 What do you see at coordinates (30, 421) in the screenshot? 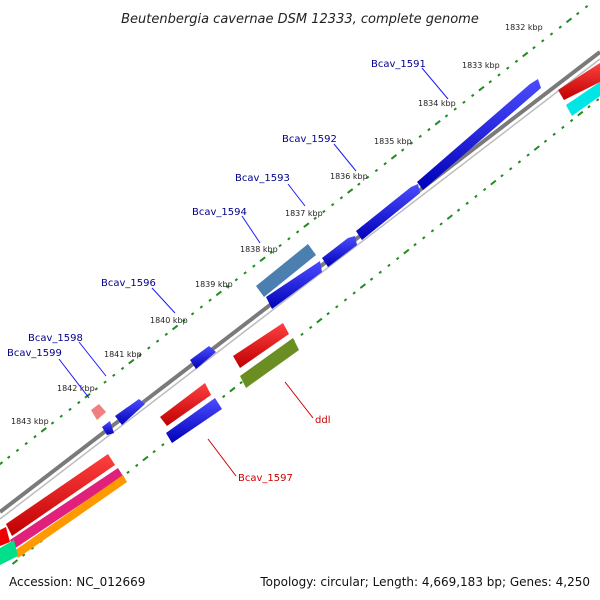
I see `kbp-label: 1843 kbp` at bounding box center [30, 421].